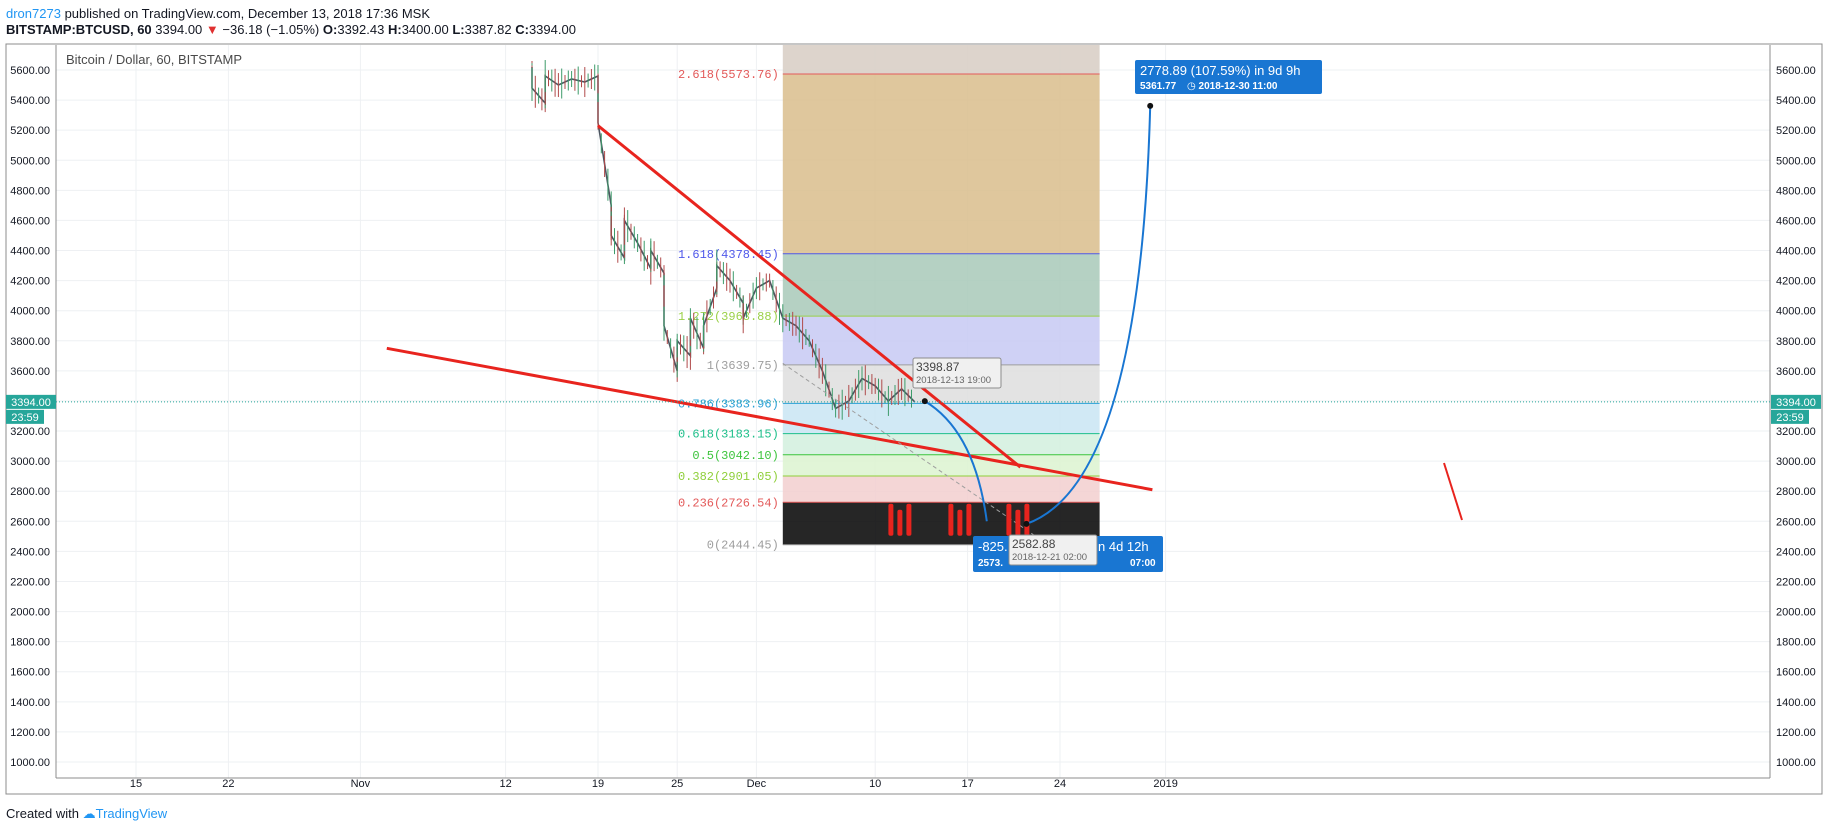 The height and width of the screenshot is (831, 1828). What do you see at coordinates (1220, 70) in the screenshot?
I see `peak-callout-line1: 2778.89 (107.59%) in 9d 9h` at bounding box center [1220, 70].